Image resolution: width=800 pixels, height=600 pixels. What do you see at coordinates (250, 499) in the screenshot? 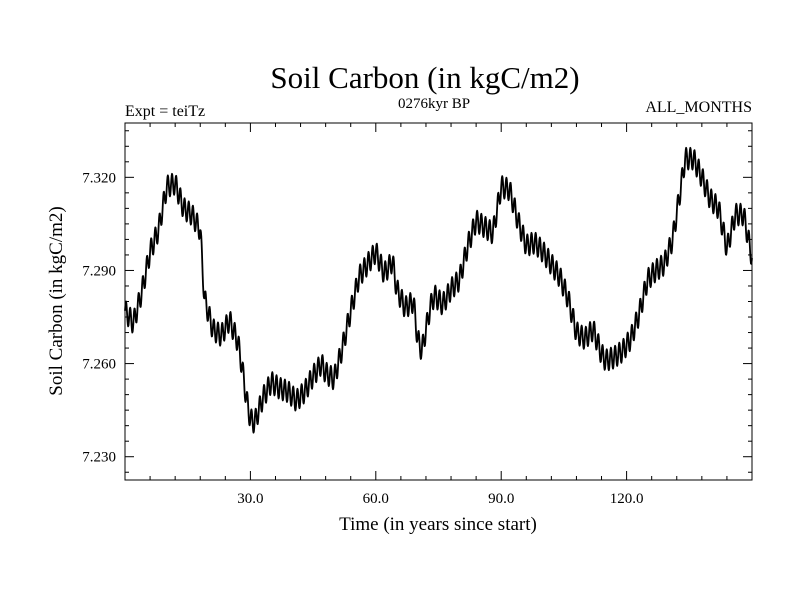
I see `x-tick-label: 30.0` at bounding box center [250, 499].